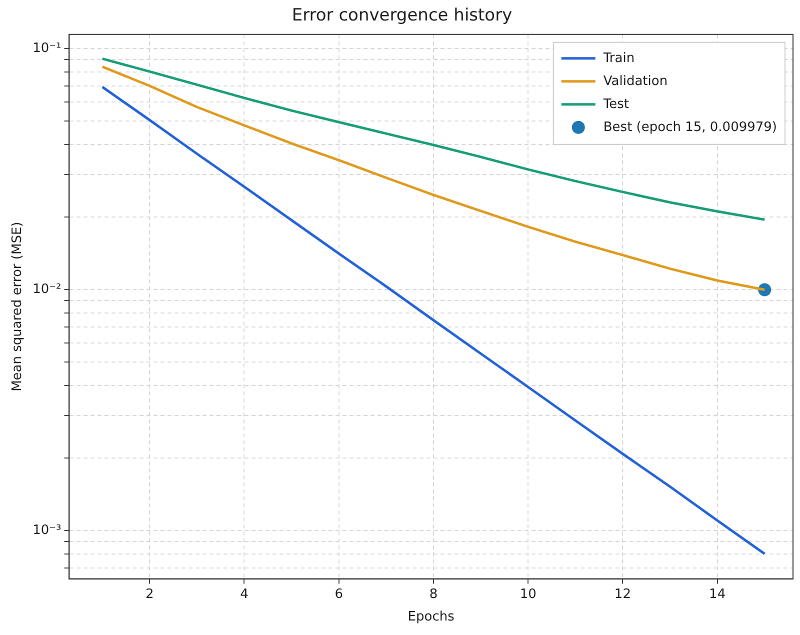 The width and height of the screenshot is (800, 635). What do you see at coordinates (149, 594) in the screenshot?
I see `x-tick-label: 2` at bounding box center [149, 594].